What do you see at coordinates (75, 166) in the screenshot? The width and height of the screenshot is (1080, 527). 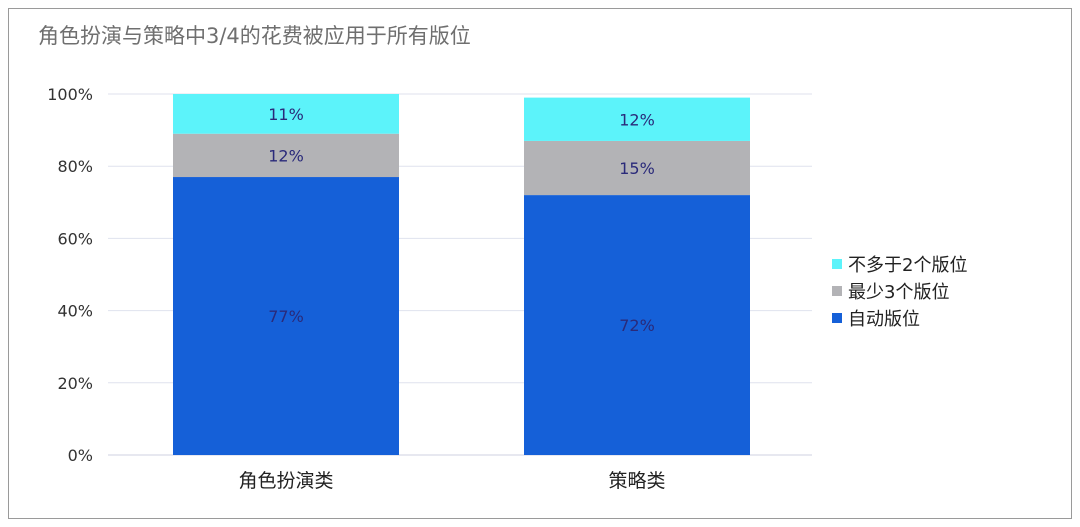 I see `y-tick-label-4: 80%` at bounding box center [75, 166].